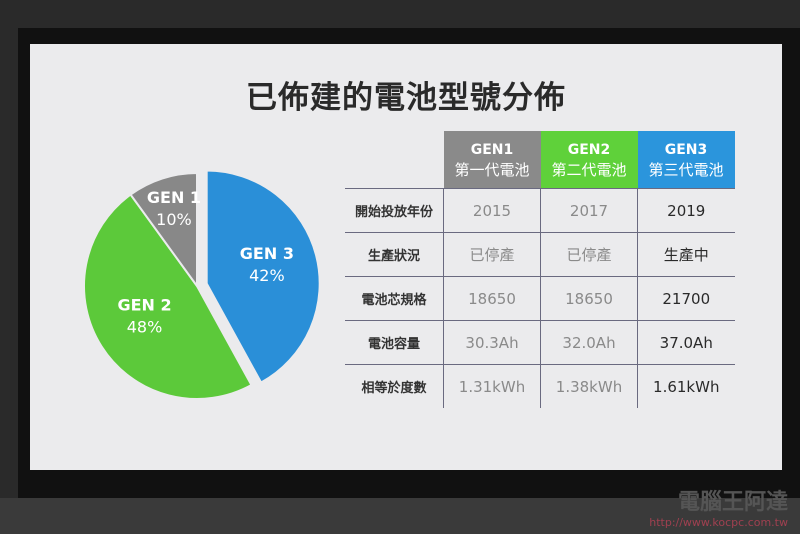 The height and width of the screenshot is (534, 800). What do you see at coordinates (492, 386) in the screenshot?
I see `cell-gen1: 1.31kWh` at bounding box center [492, 386].